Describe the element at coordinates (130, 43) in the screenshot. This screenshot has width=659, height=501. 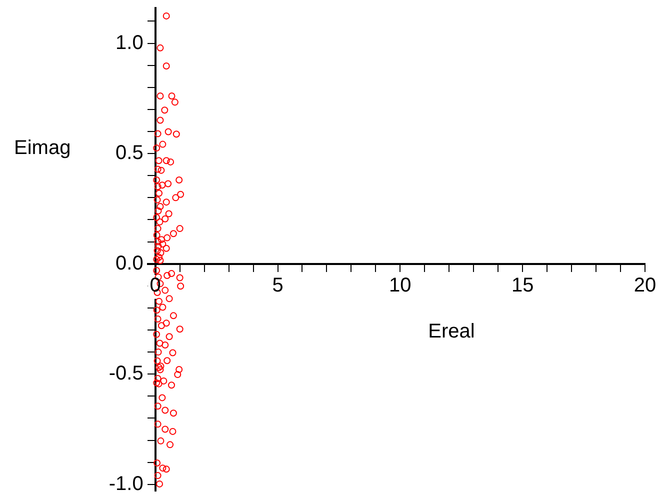
I see `y-tick-label: 1.0` at that location.